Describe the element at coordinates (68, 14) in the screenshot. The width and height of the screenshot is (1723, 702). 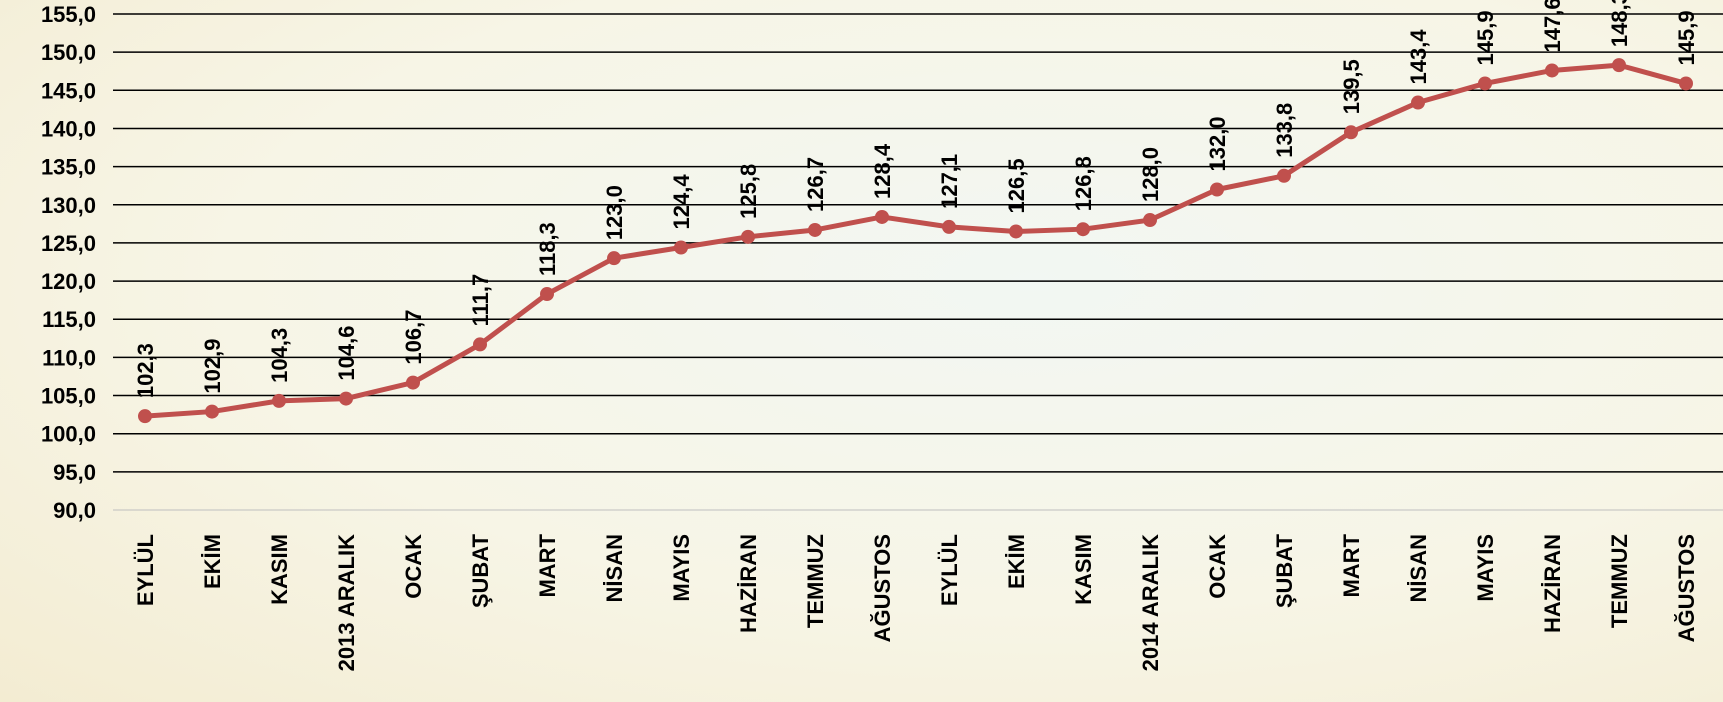
I see `y-tick-label: 155,0` at that location.